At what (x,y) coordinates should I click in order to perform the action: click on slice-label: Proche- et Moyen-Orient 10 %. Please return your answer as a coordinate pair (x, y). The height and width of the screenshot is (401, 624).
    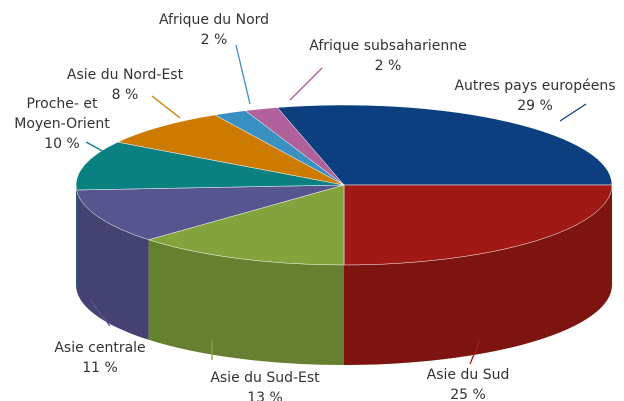
    Looking at the image, I should click on (62, 124).